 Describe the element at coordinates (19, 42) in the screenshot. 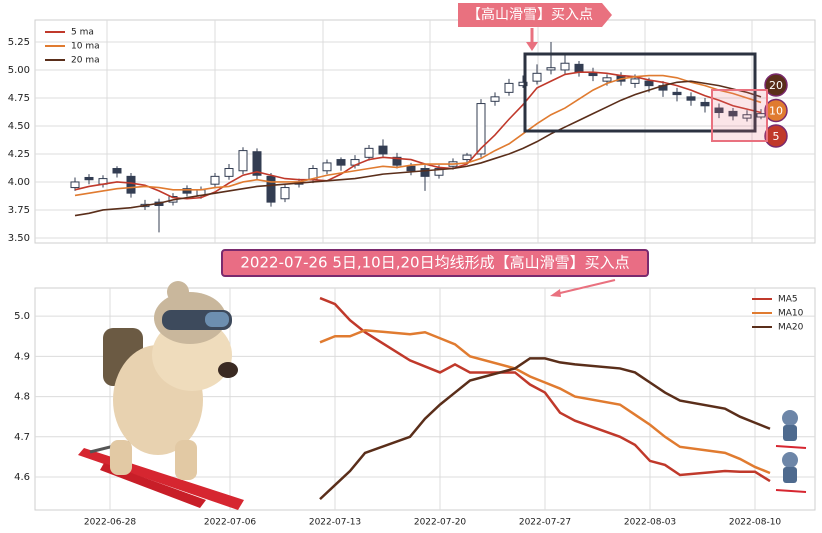

I see `y-tick-label: 5.25` at that location.